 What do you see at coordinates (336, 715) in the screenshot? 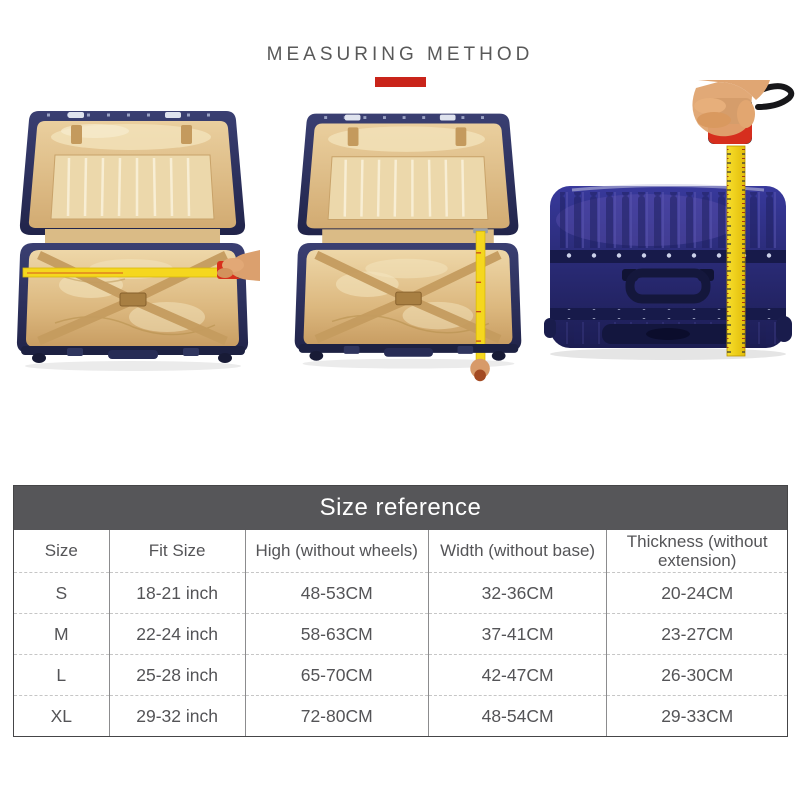
I see `cell-high: 72-80CM` at bounding box center [336, 715].